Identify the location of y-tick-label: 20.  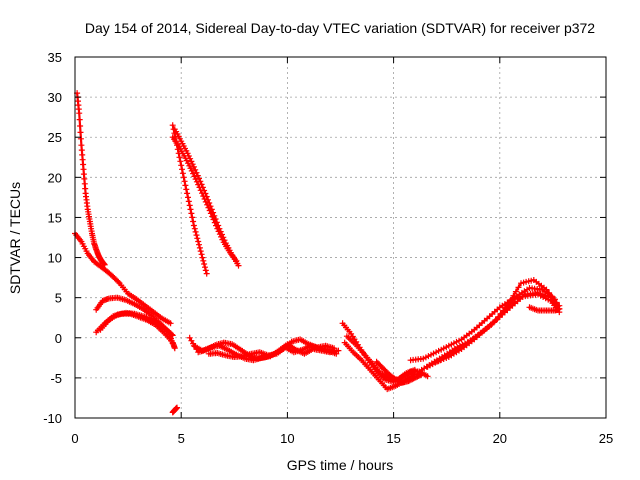
(55, 177).